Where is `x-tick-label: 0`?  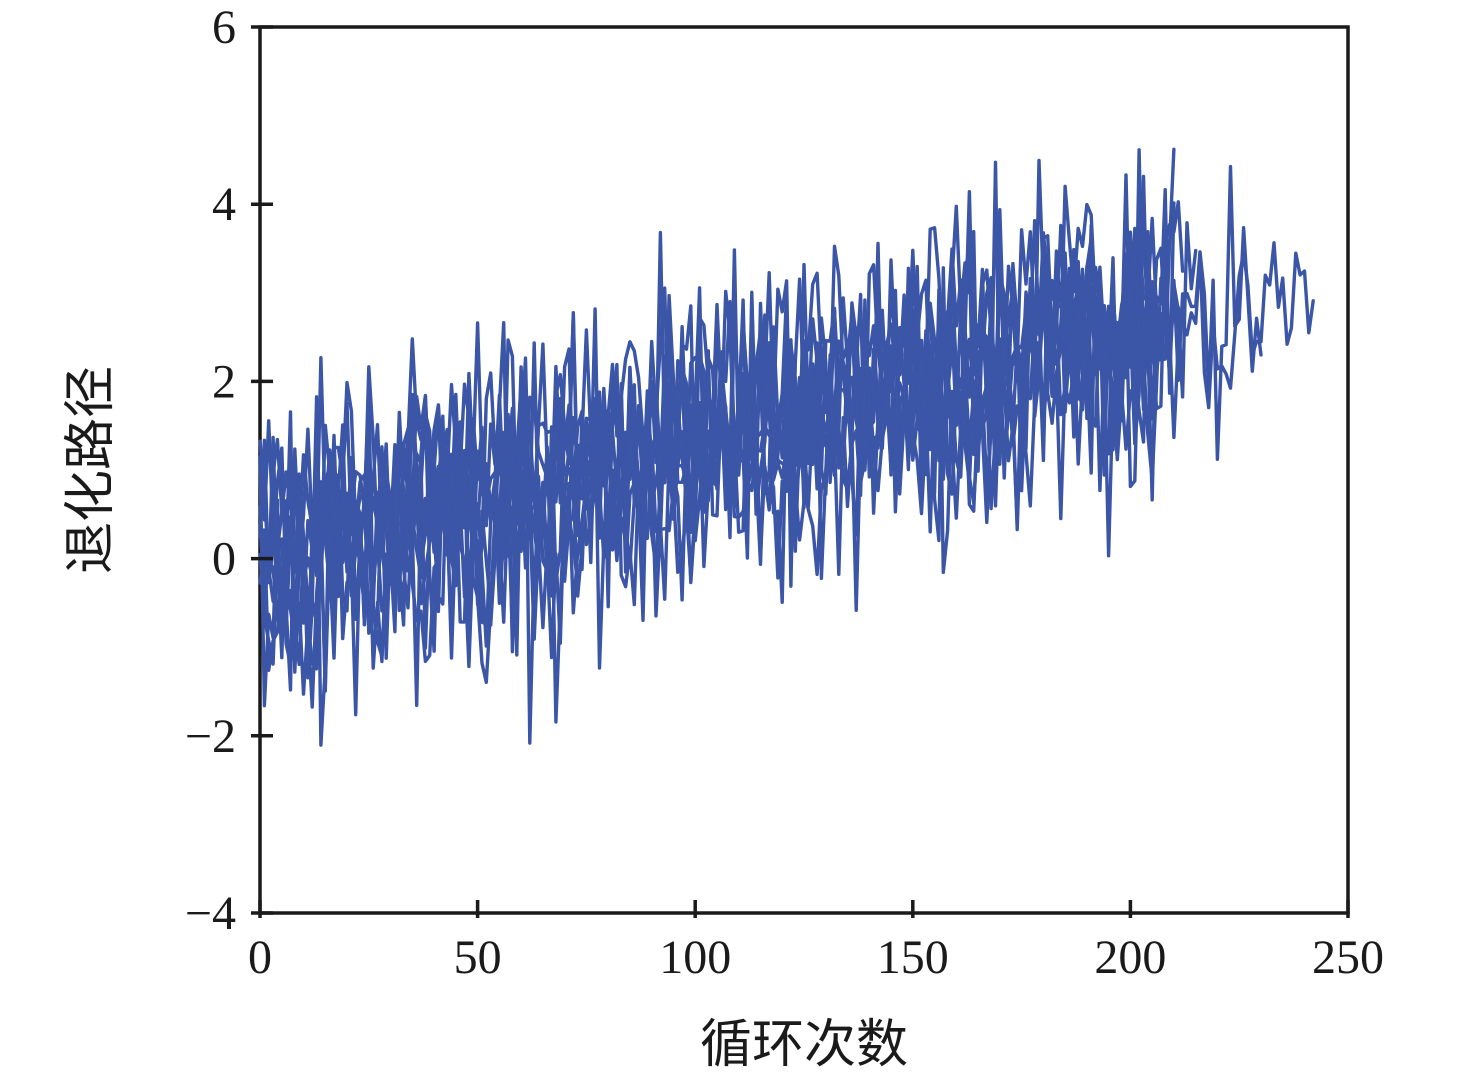 x-tick-label: 0 is located at coordinates (260, 957).